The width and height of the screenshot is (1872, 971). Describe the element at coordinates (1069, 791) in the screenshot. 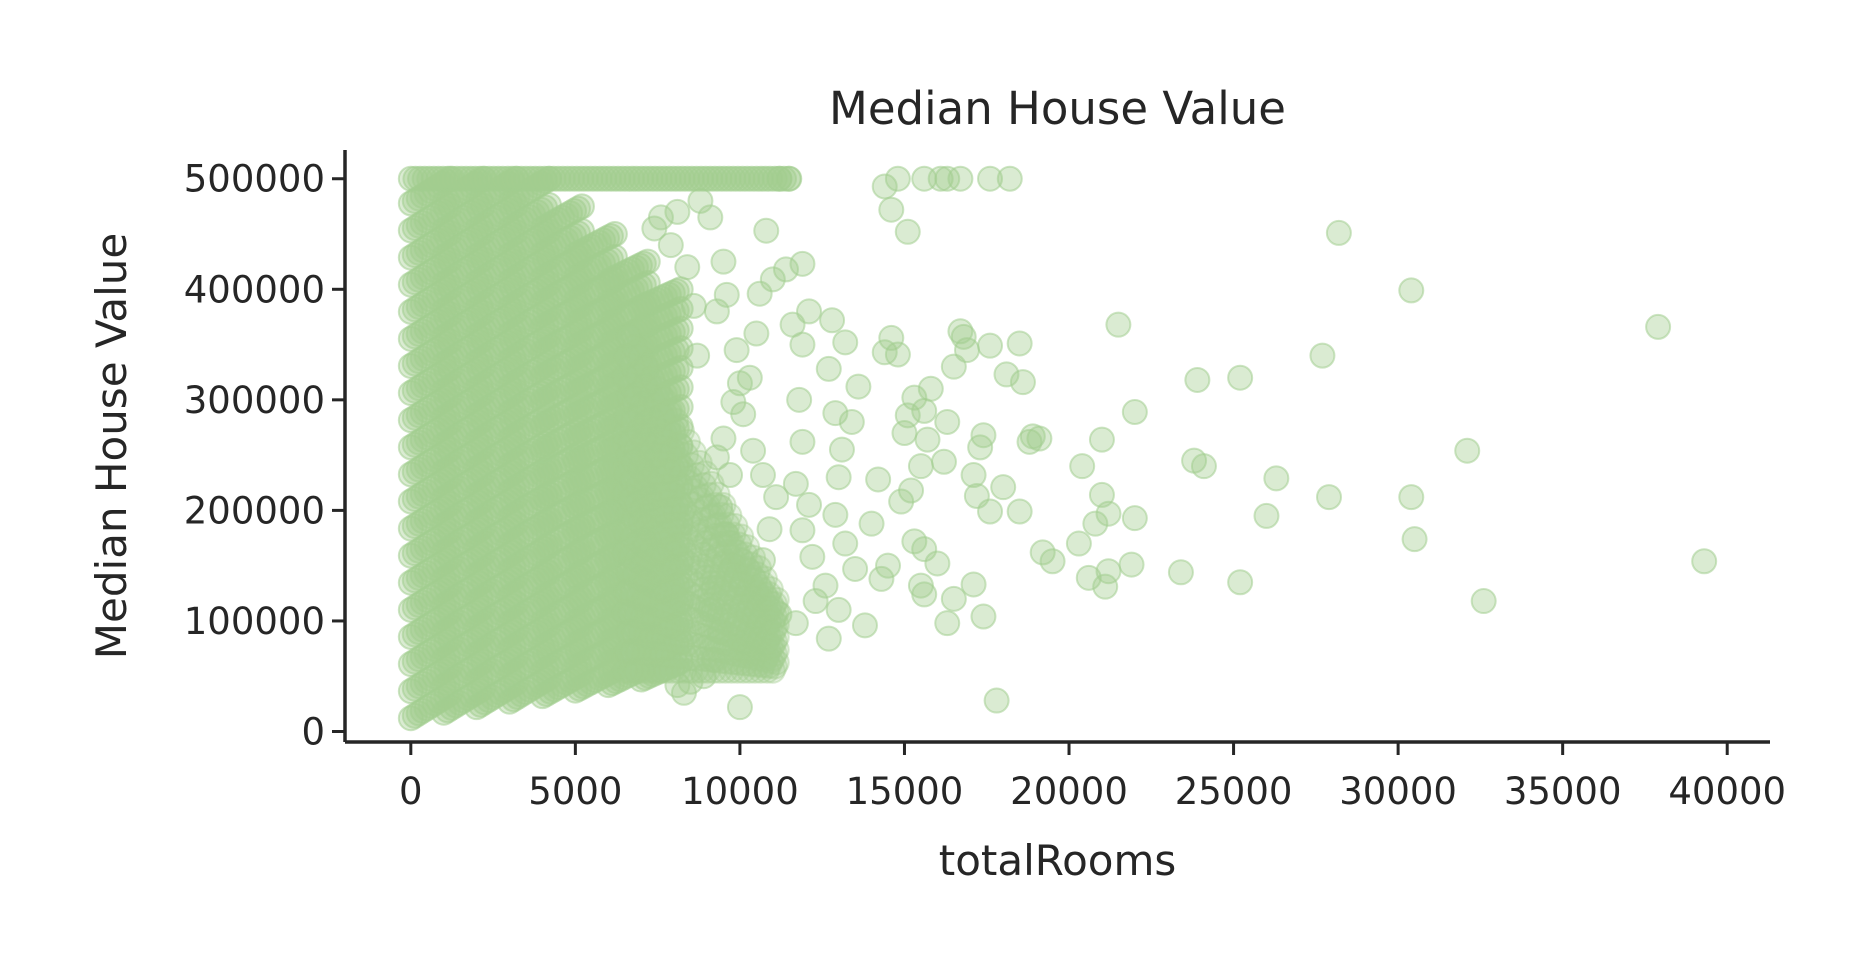

I see `x-tick-label: 20000` at that location.